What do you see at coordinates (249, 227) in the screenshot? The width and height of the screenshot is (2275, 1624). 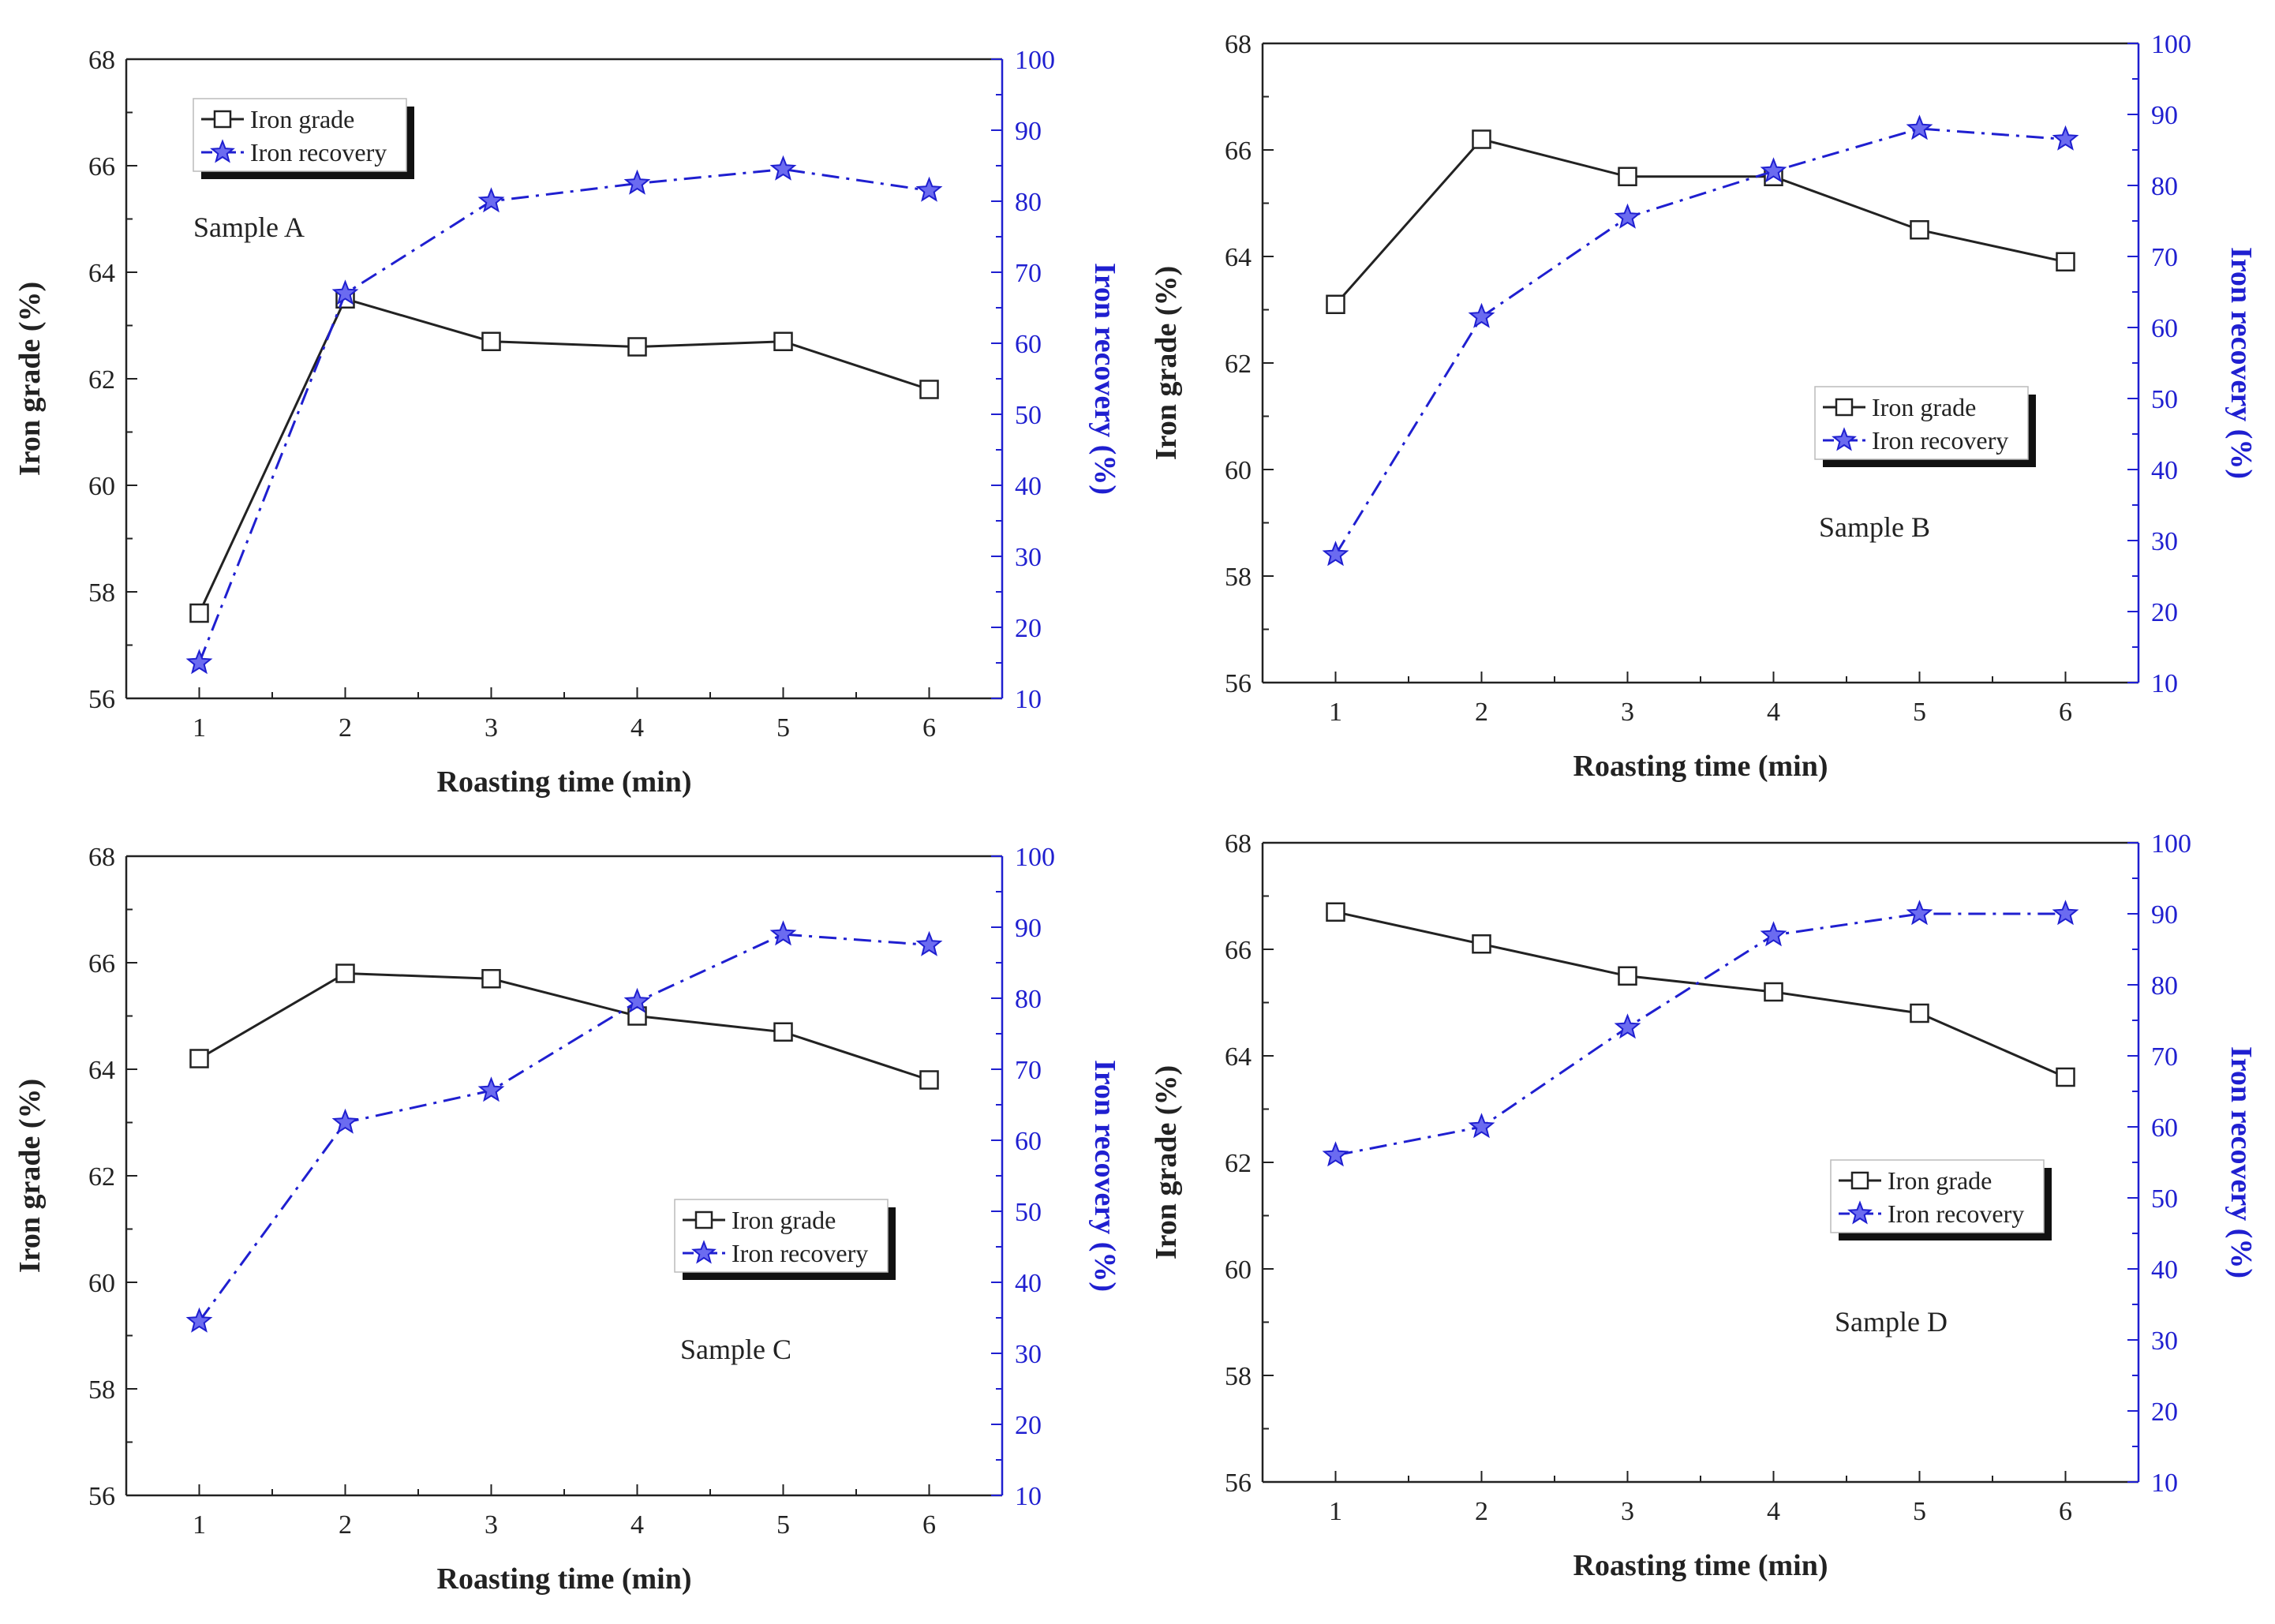 I see `sample-label: Sample A` at bounding box center [249, 227].